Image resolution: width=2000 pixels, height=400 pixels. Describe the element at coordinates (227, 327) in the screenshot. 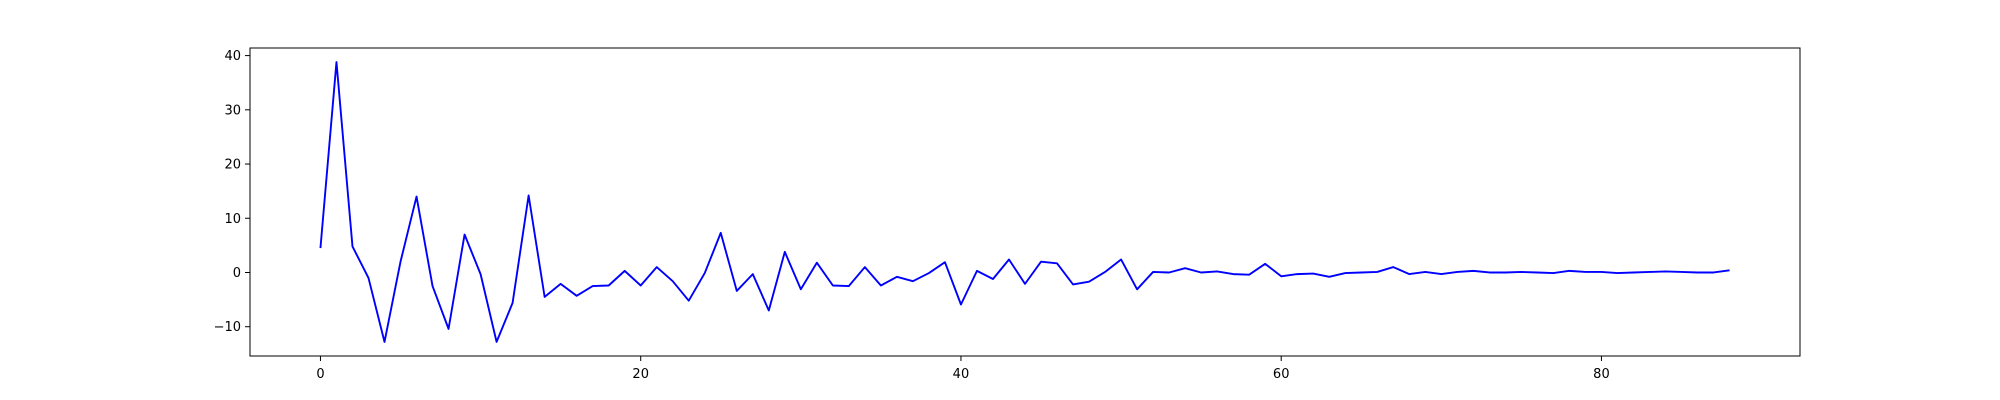

I see `y-tick-label: −10` at that location.